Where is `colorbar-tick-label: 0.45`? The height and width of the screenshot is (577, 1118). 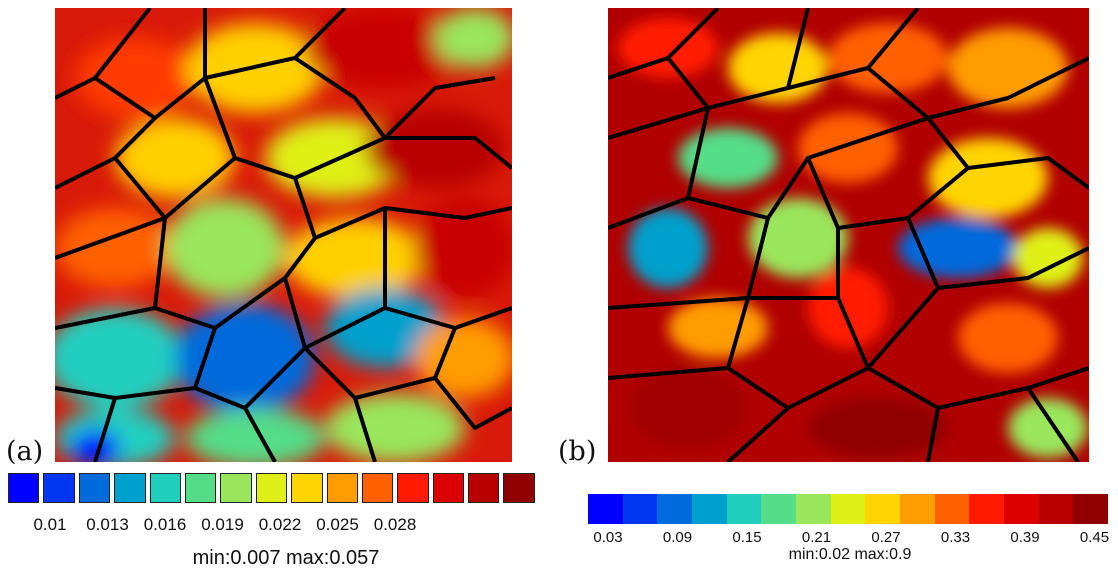
colorbar-tick-label: 0.45 is located at coordinates (1094, 537).